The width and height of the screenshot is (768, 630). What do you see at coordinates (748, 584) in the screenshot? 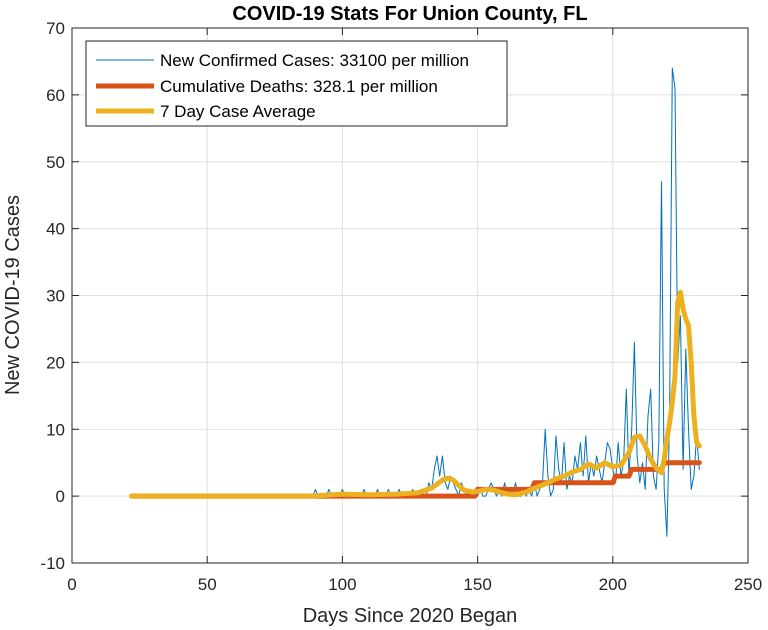
I see `x-tick-label: 250` at bounding box center [748, 584].